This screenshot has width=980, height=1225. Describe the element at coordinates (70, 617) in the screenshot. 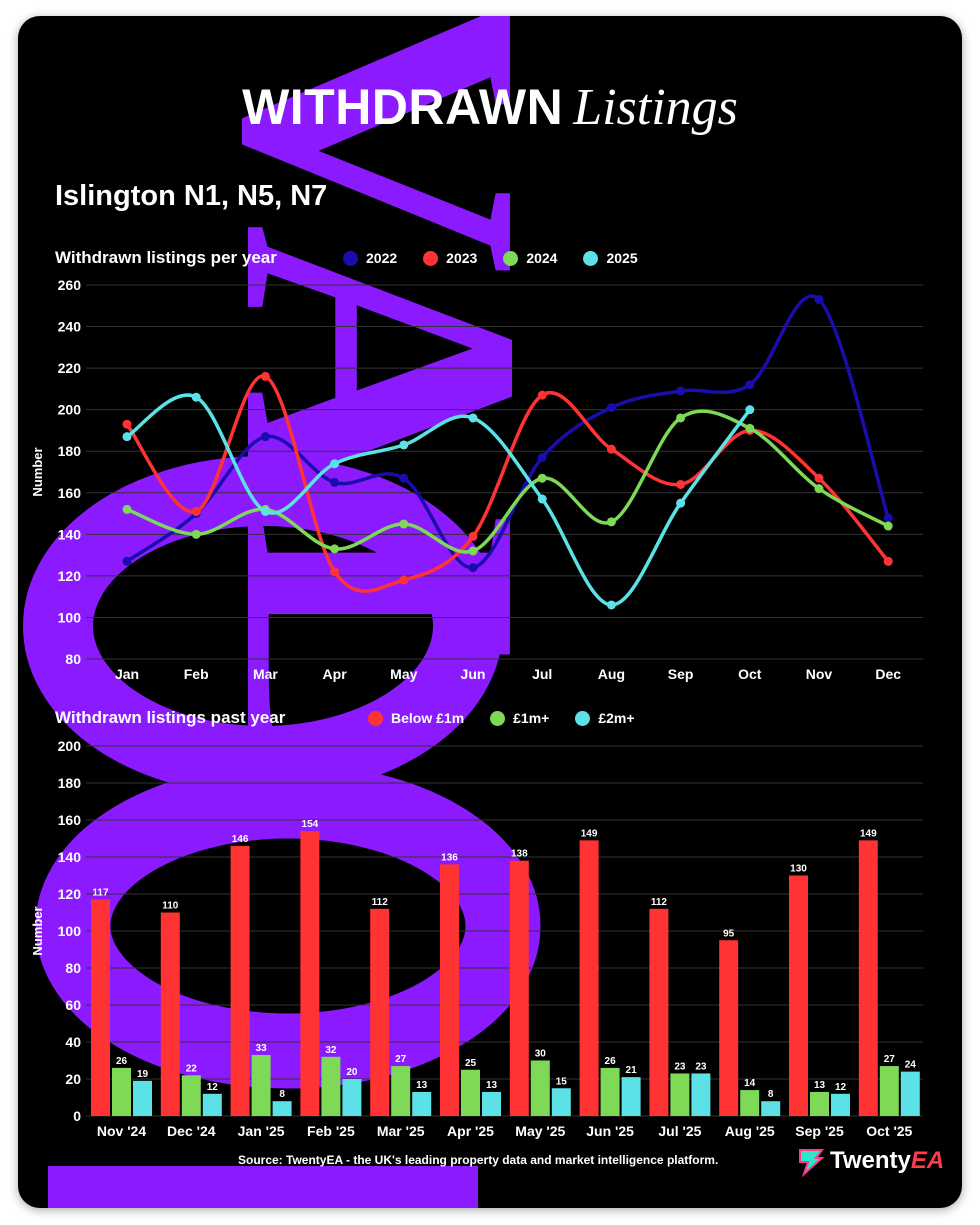

I see `line-y-tick-label: 100` at that location.